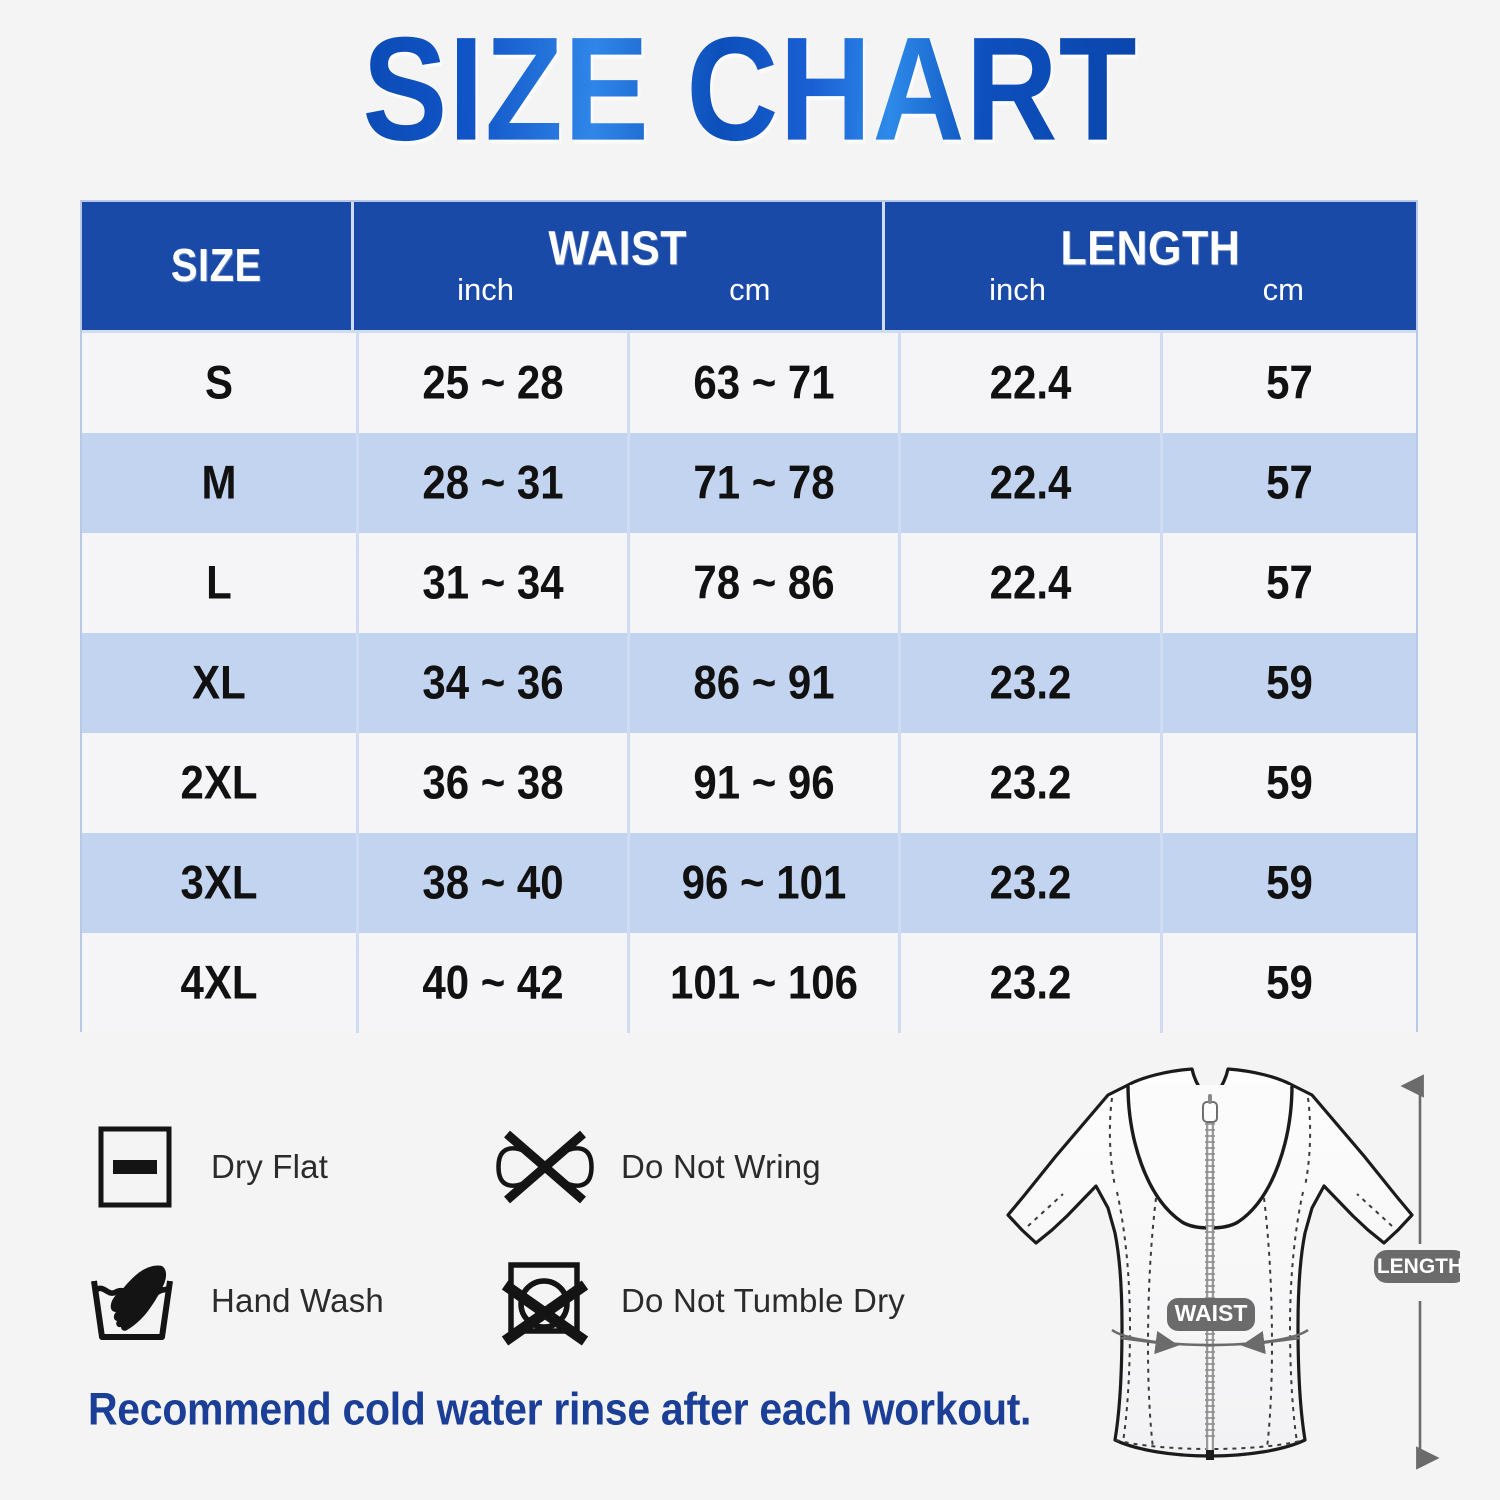 The height and width of the screenshot is (1500, 1500). Describe the element at coordinates (270, 1166) in the screenshot. I see `care-label-dry-flat: Dry Flat` at that location.